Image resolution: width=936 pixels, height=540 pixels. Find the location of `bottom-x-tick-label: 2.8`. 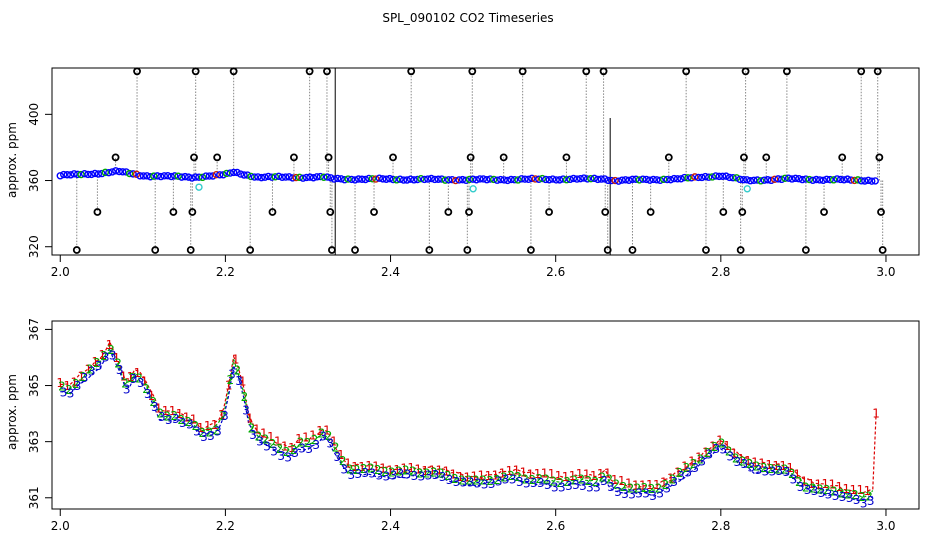

bottom-x-tick-label: 2.8 is located at coordinates (720, 526).